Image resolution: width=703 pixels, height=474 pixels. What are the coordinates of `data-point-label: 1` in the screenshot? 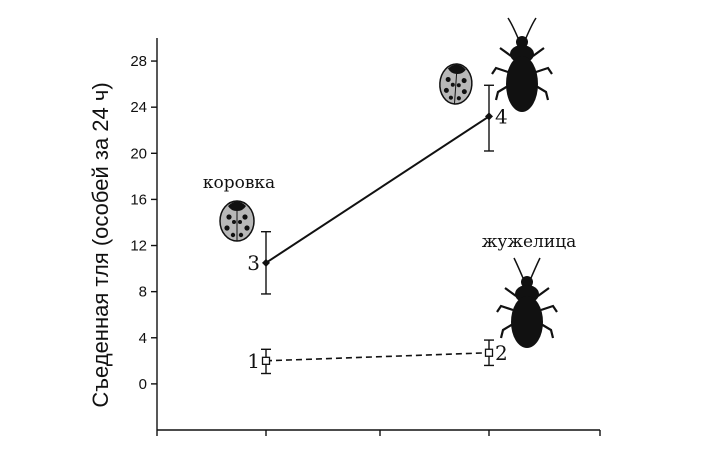 It's located at (253, 361).